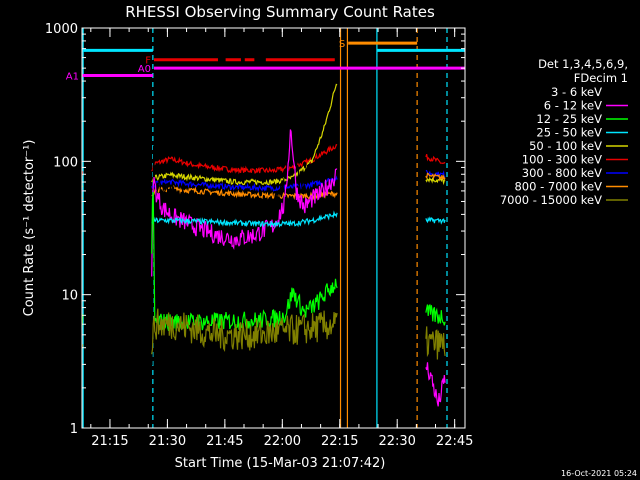 This screenshot has height=480, width=640. Describe the element at coordinates (339, 441) in the screenshot. I see `x-tick-label: 22:15` at that location.